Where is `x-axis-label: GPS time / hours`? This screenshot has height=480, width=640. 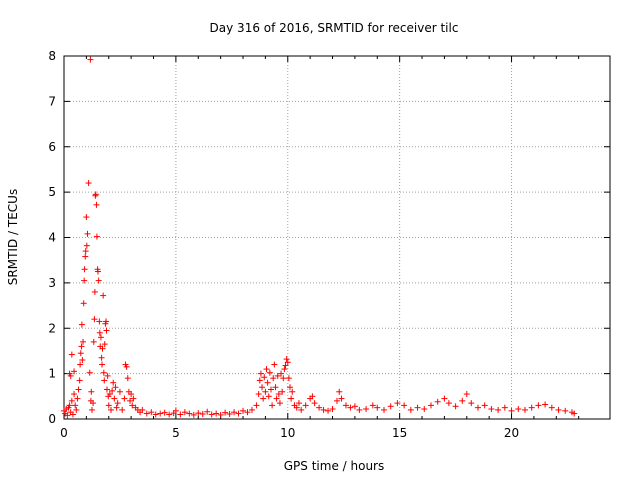 x-axis-label: GPS time / hours is located at coordinates (334, 466).